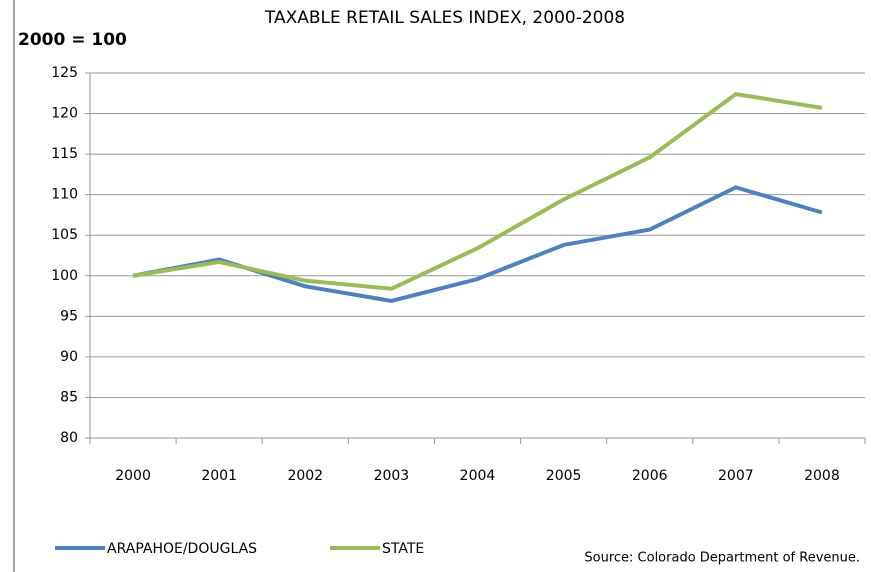  I want to click on y-tick-label: 110, so click(64, 195).